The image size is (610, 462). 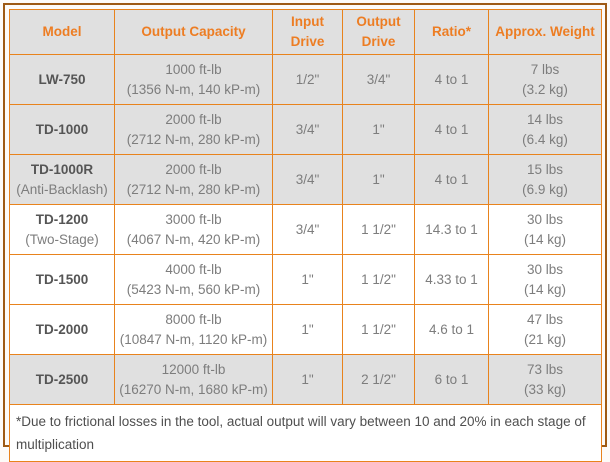 What do you see at coordinates (545, 389) in the screenshot?
I see `weight-line2: (33 kg)` at bounding box center [545, 389].